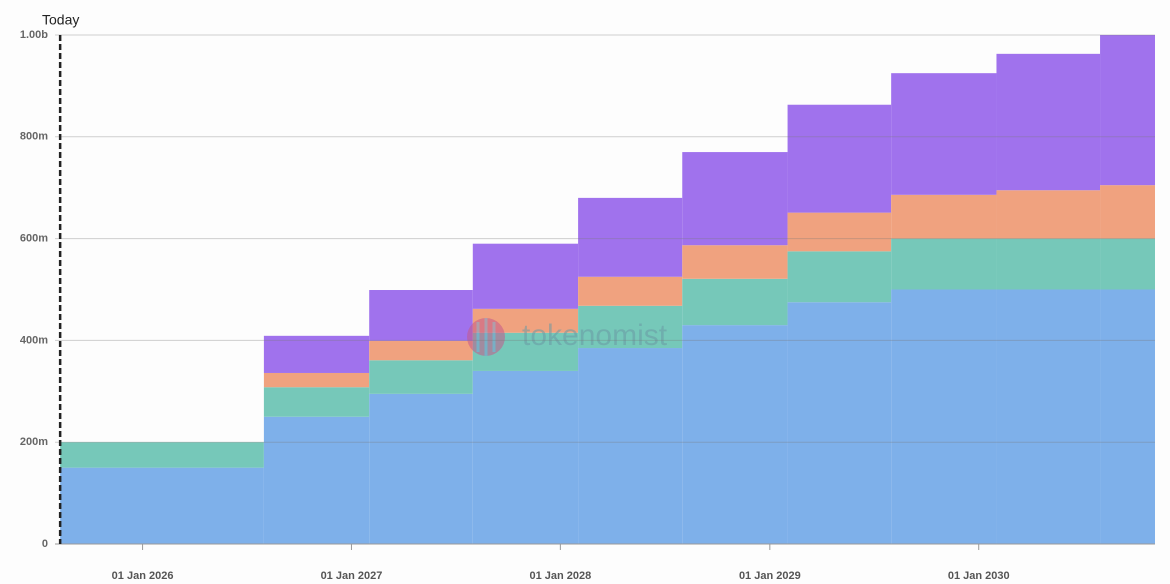  I want to click on x-tick-label: 01 Jan 2027, so click(352, 576).